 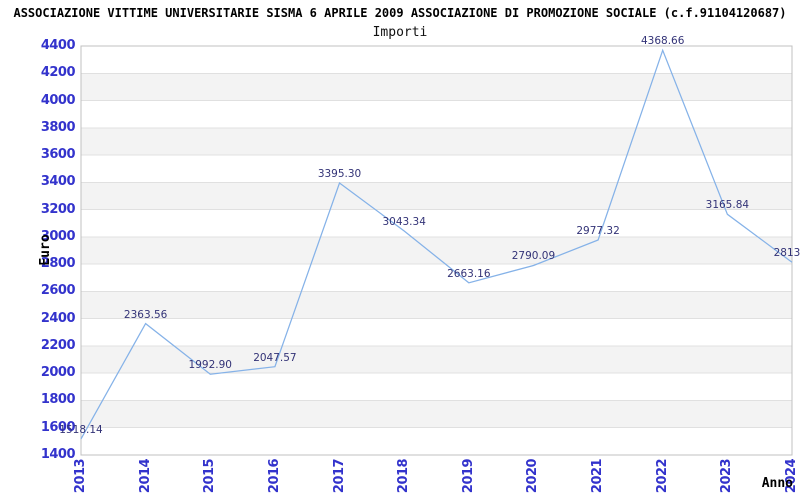 I want to click on data-label: 1992.90, so click(x=210, y=365).